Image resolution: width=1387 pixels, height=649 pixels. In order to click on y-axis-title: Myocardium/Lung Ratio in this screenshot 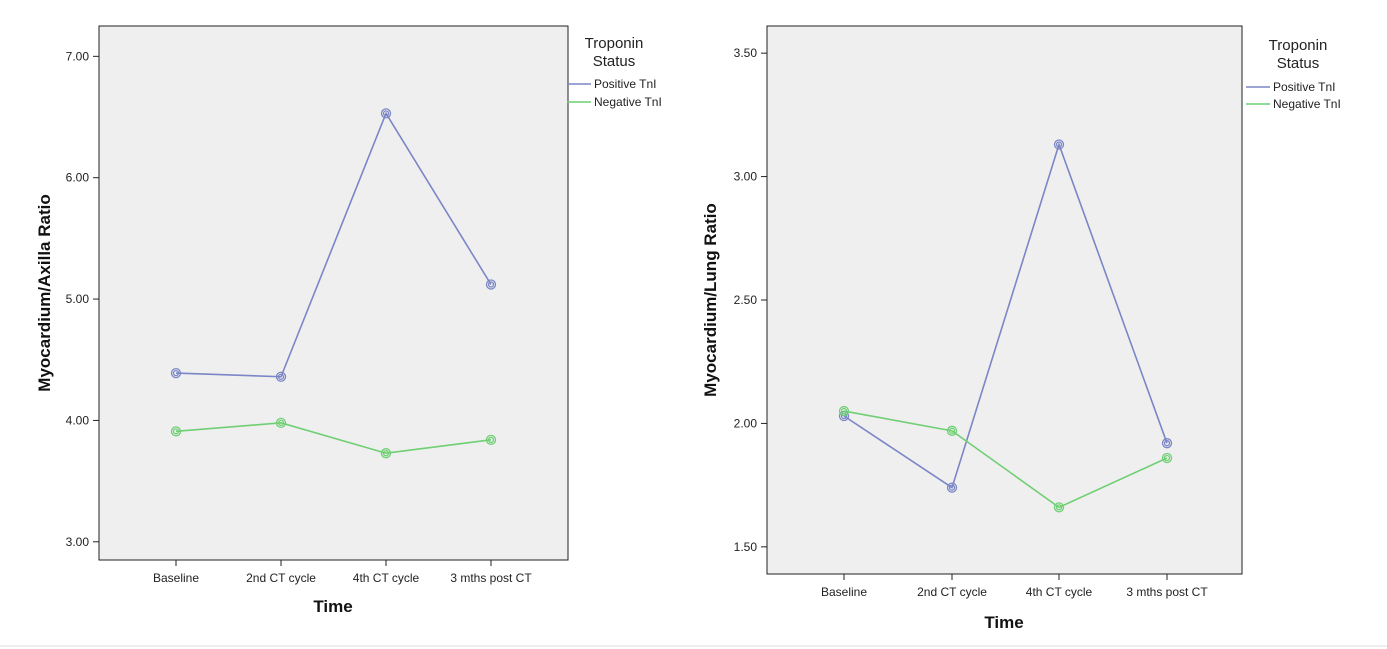, I will do `click(710, 300)`.